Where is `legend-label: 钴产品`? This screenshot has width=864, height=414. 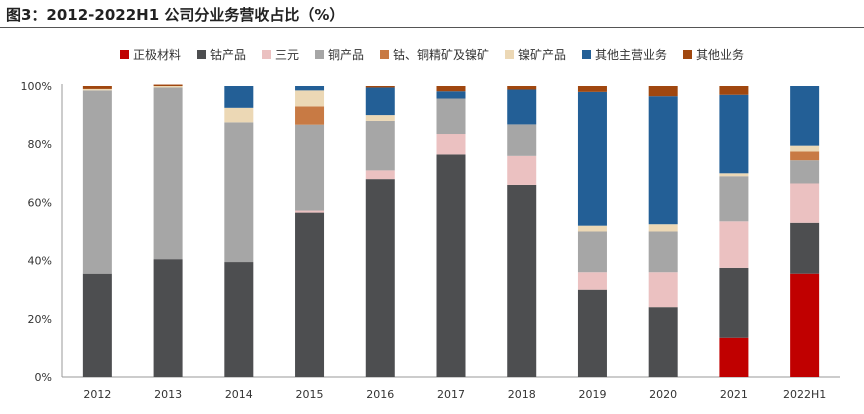
legend-label: 钴产品 is located at coordinates (227, 55).